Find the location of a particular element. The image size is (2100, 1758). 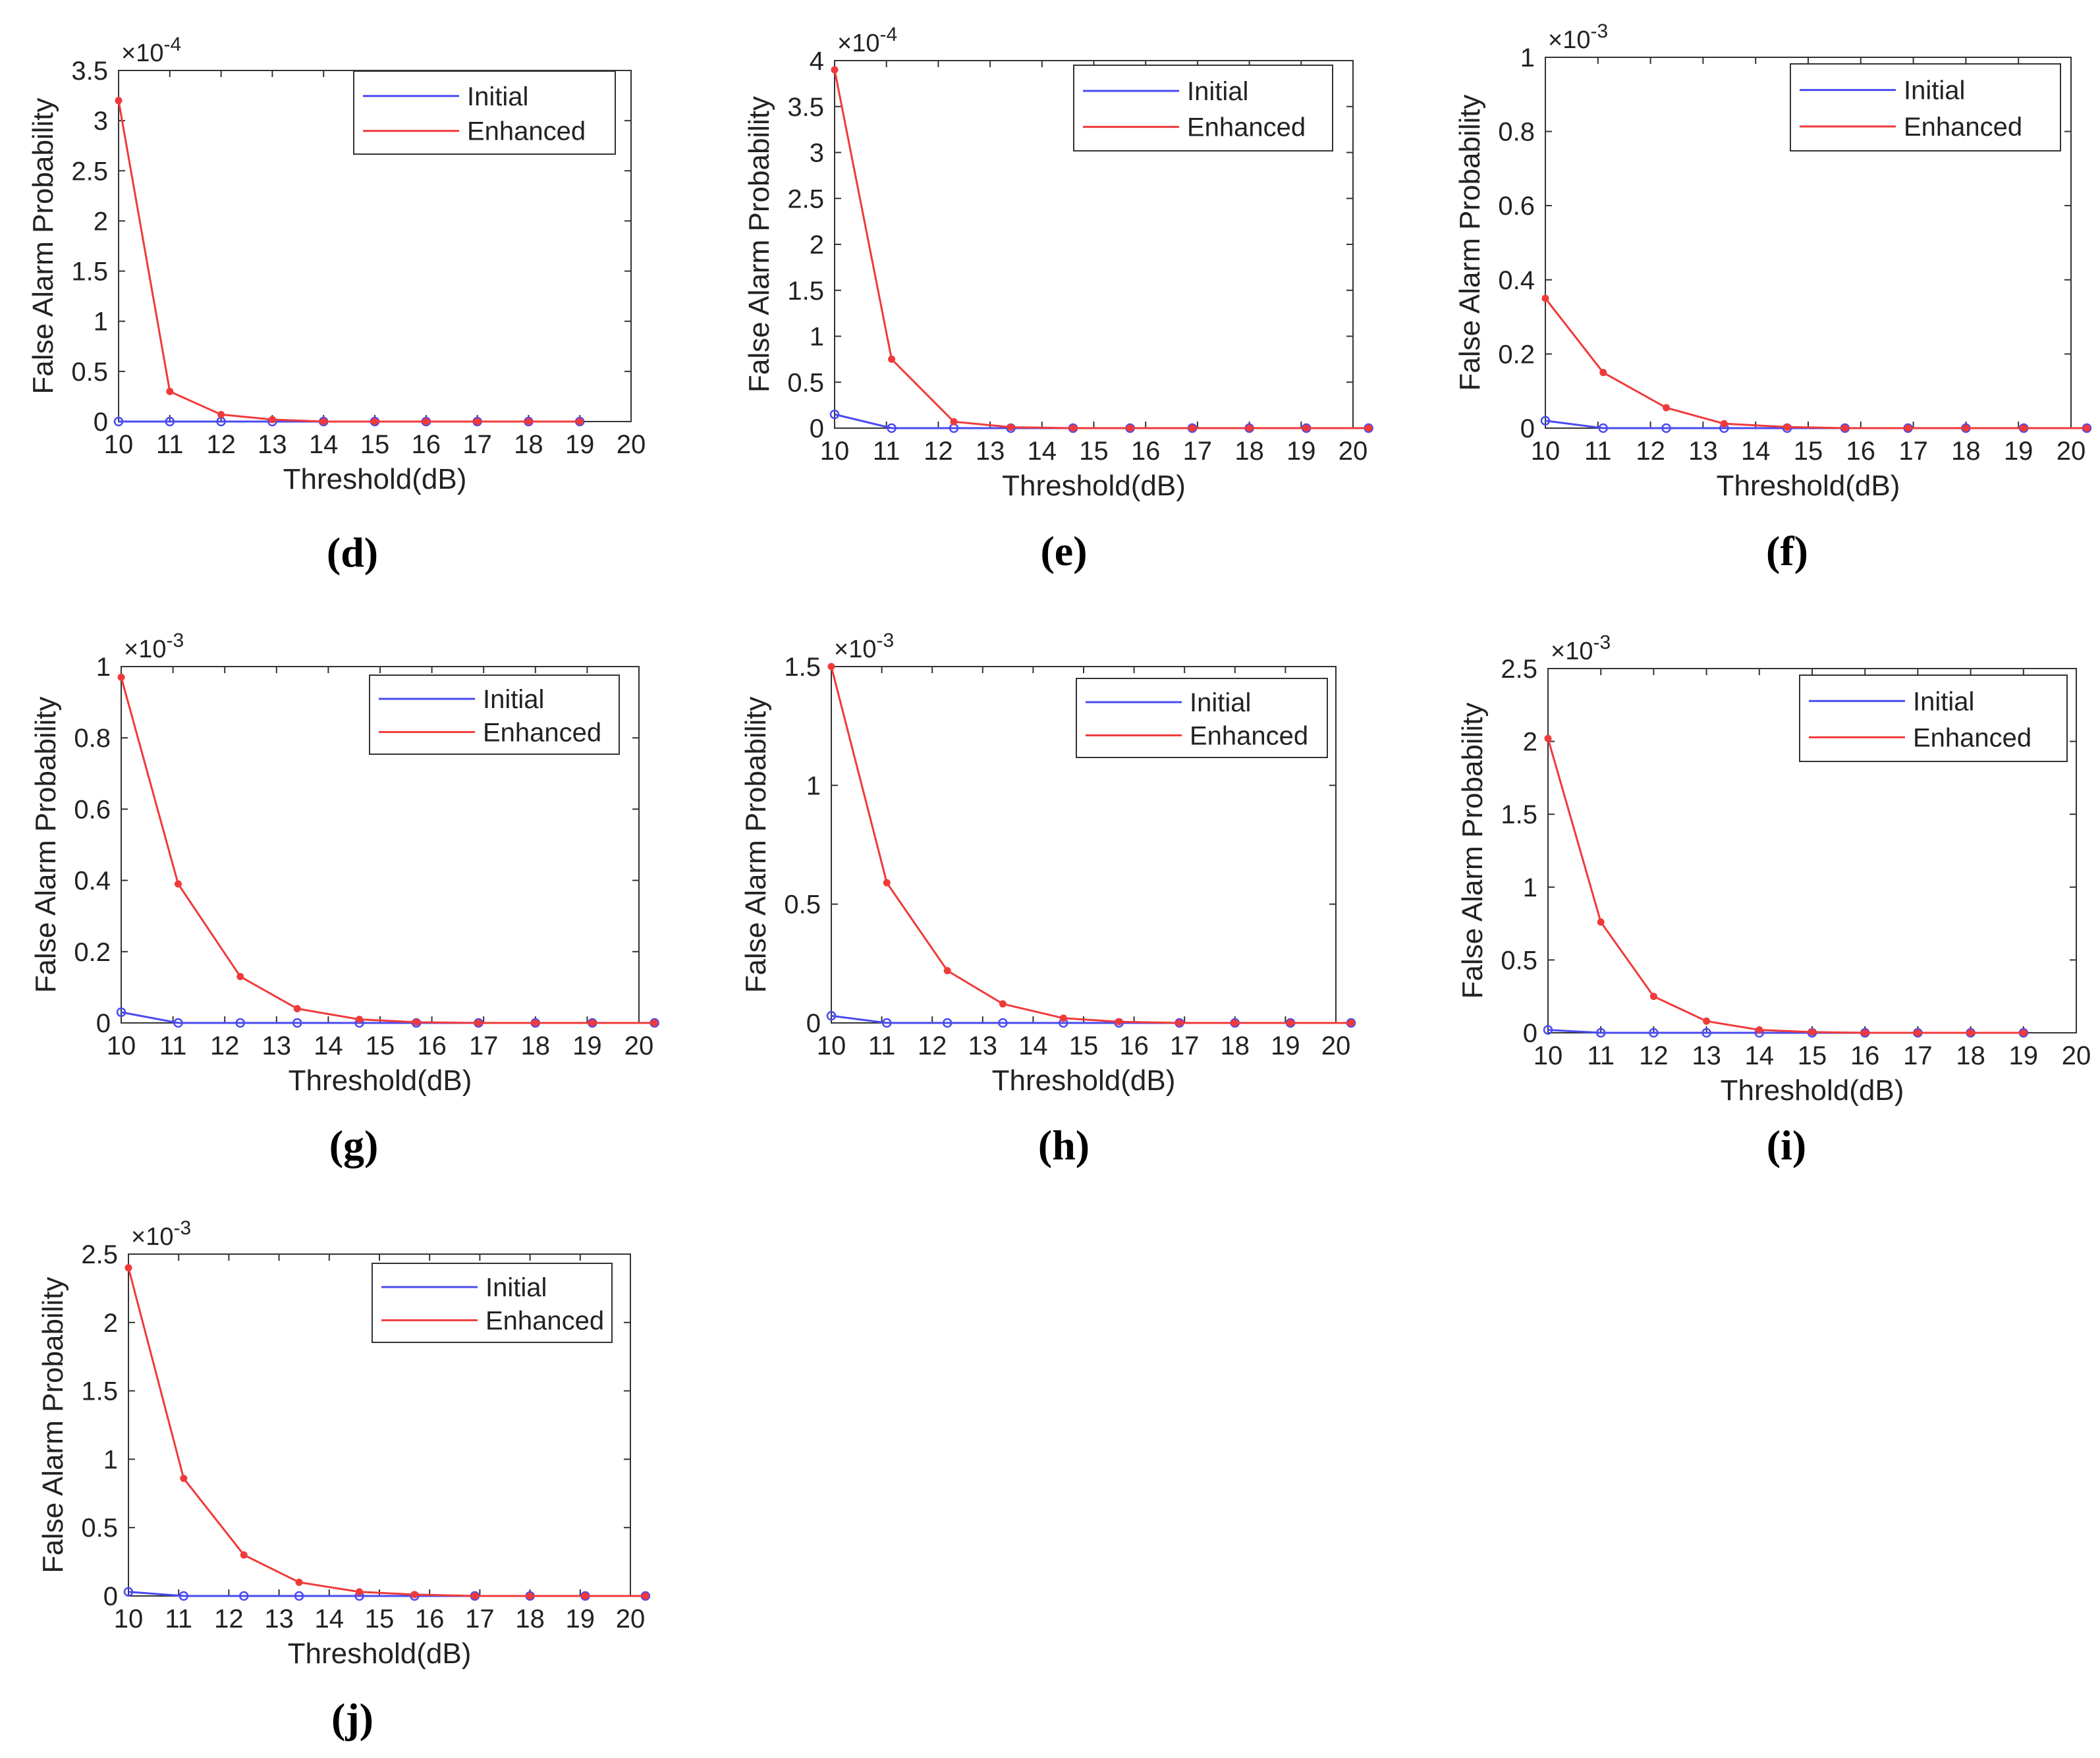

panel-caption: (e) is located at coordinates (1063, 551).